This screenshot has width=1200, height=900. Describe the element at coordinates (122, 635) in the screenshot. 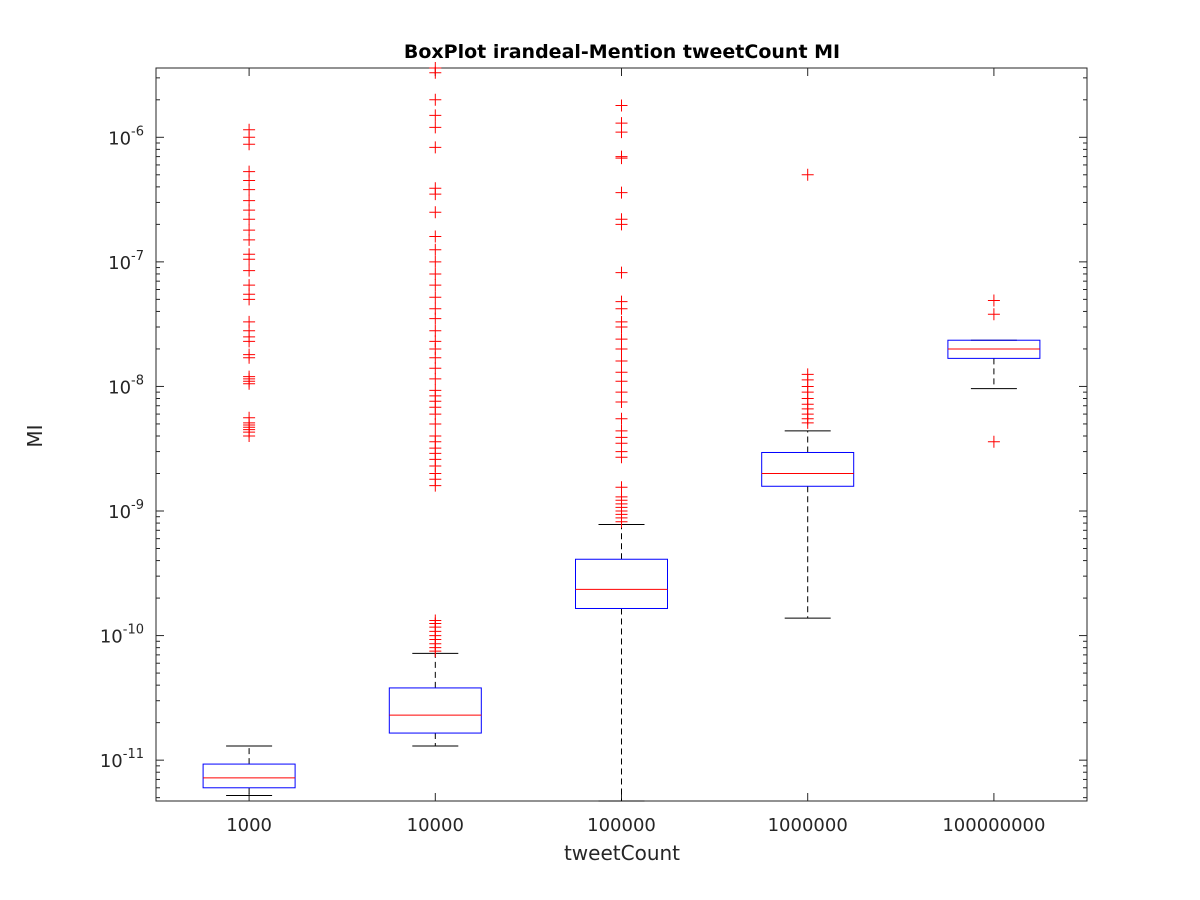

I see `y-tick-label: 10⁻¹⁰` at that location.